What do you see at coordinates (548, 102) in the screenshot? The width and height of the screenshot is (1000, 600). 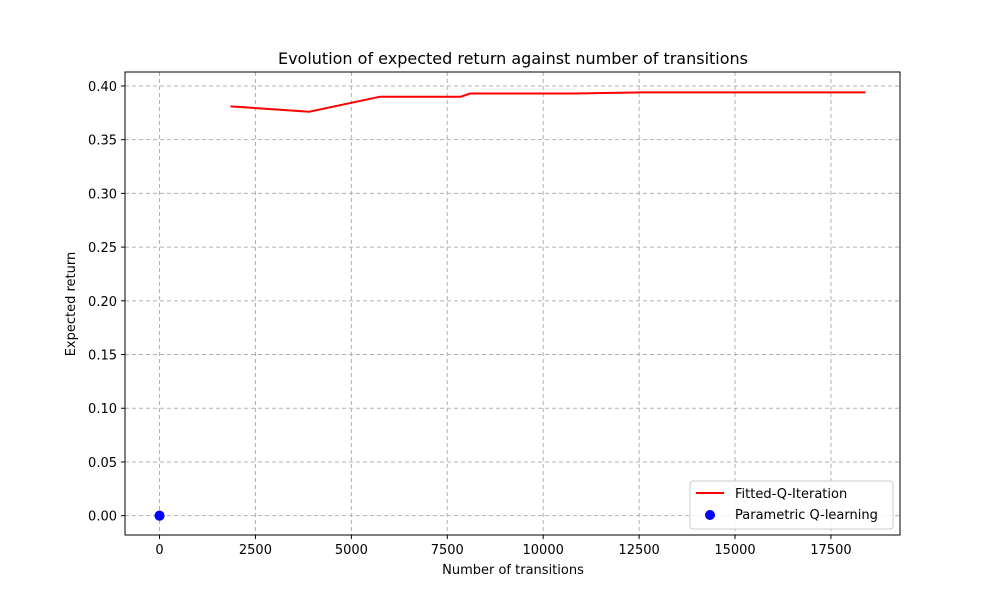 I see `series-line-fitted-q-iteration` at bounding box center [548, 102].